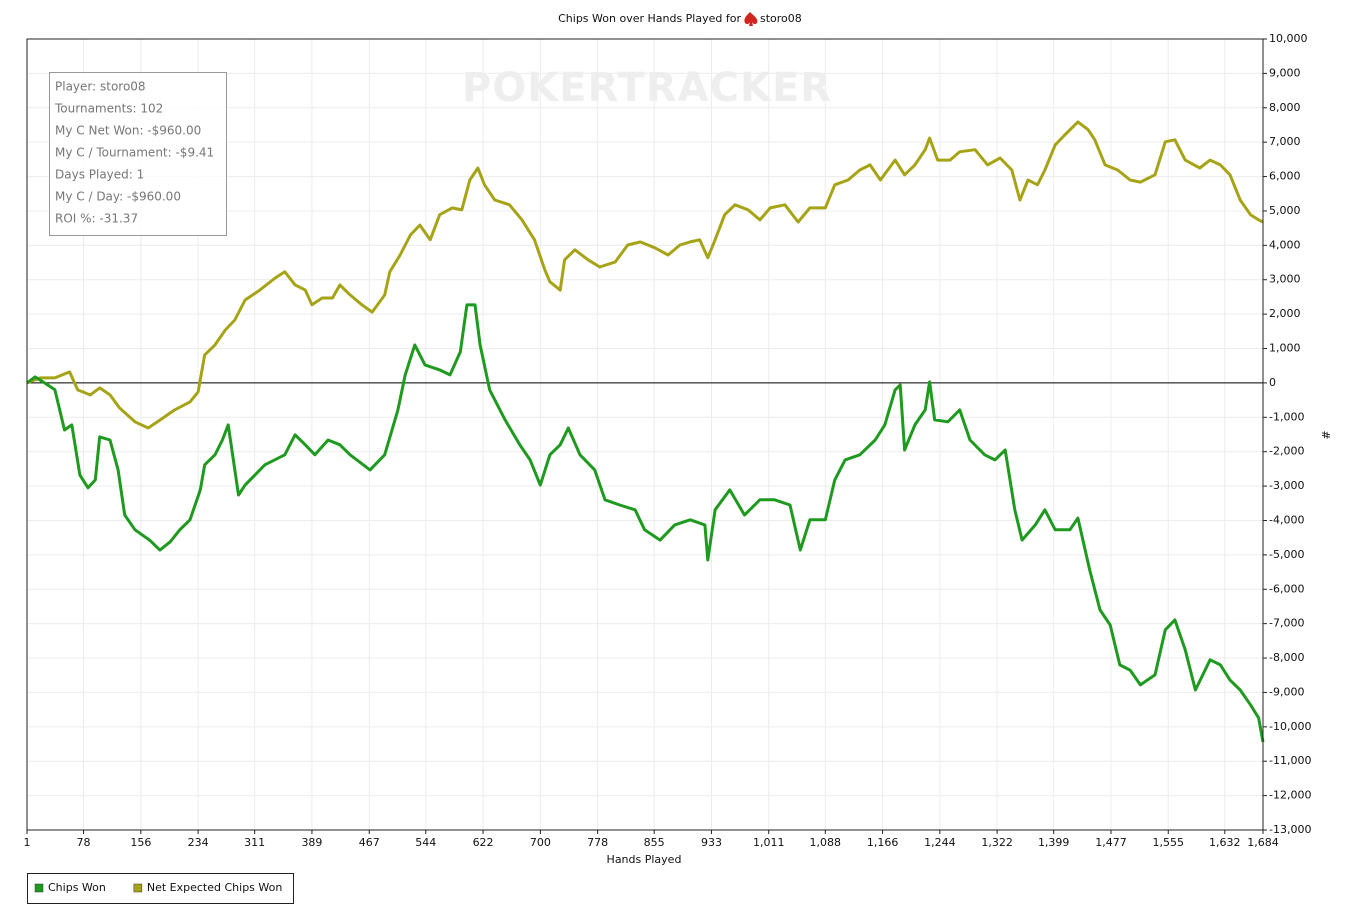 Image resolution: width=1351 pixels, height=922 pixels. What do you see at coordinates (597, 842) in the screenshot?
I see `x-tick-label: 778` at bounding box center [597, 842].